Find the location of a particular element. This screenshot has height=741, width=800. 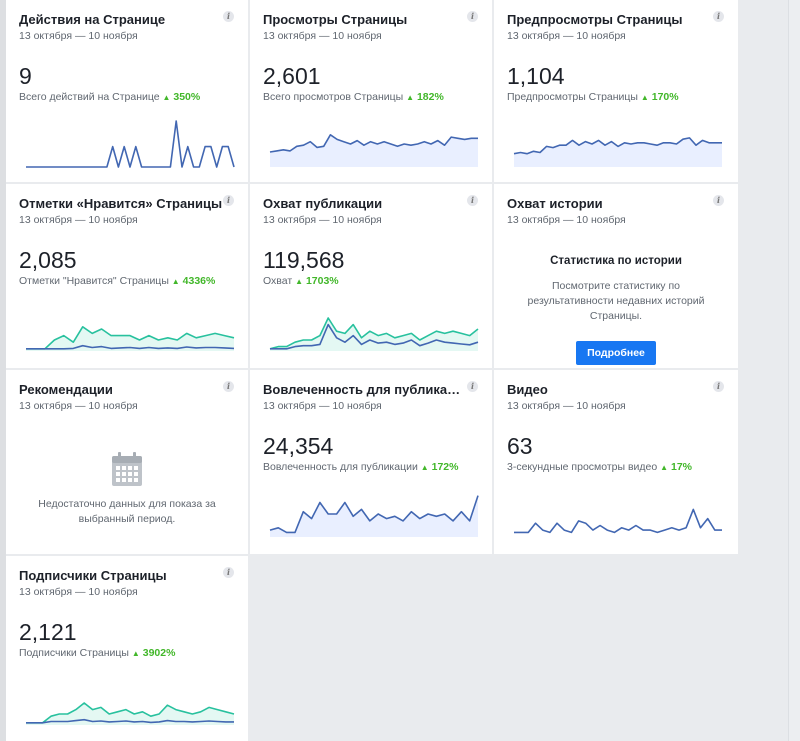

calendar-icon is located at coordinates (127, 469).